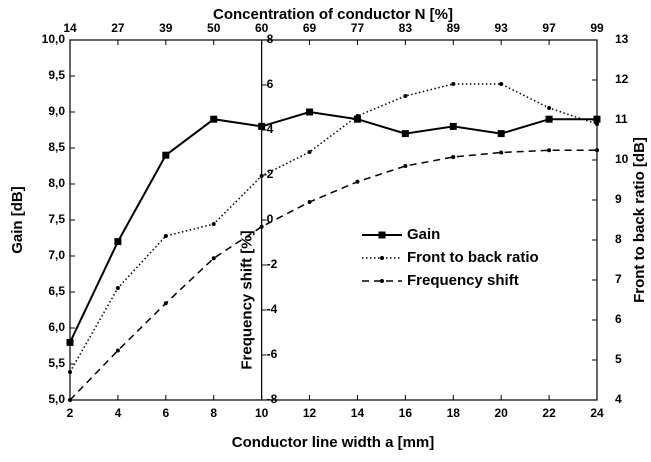  What do you see at coordinates (310, 28) in the screenshot?
I see `top-tick-label: 69` at bounding box center [310, 28].